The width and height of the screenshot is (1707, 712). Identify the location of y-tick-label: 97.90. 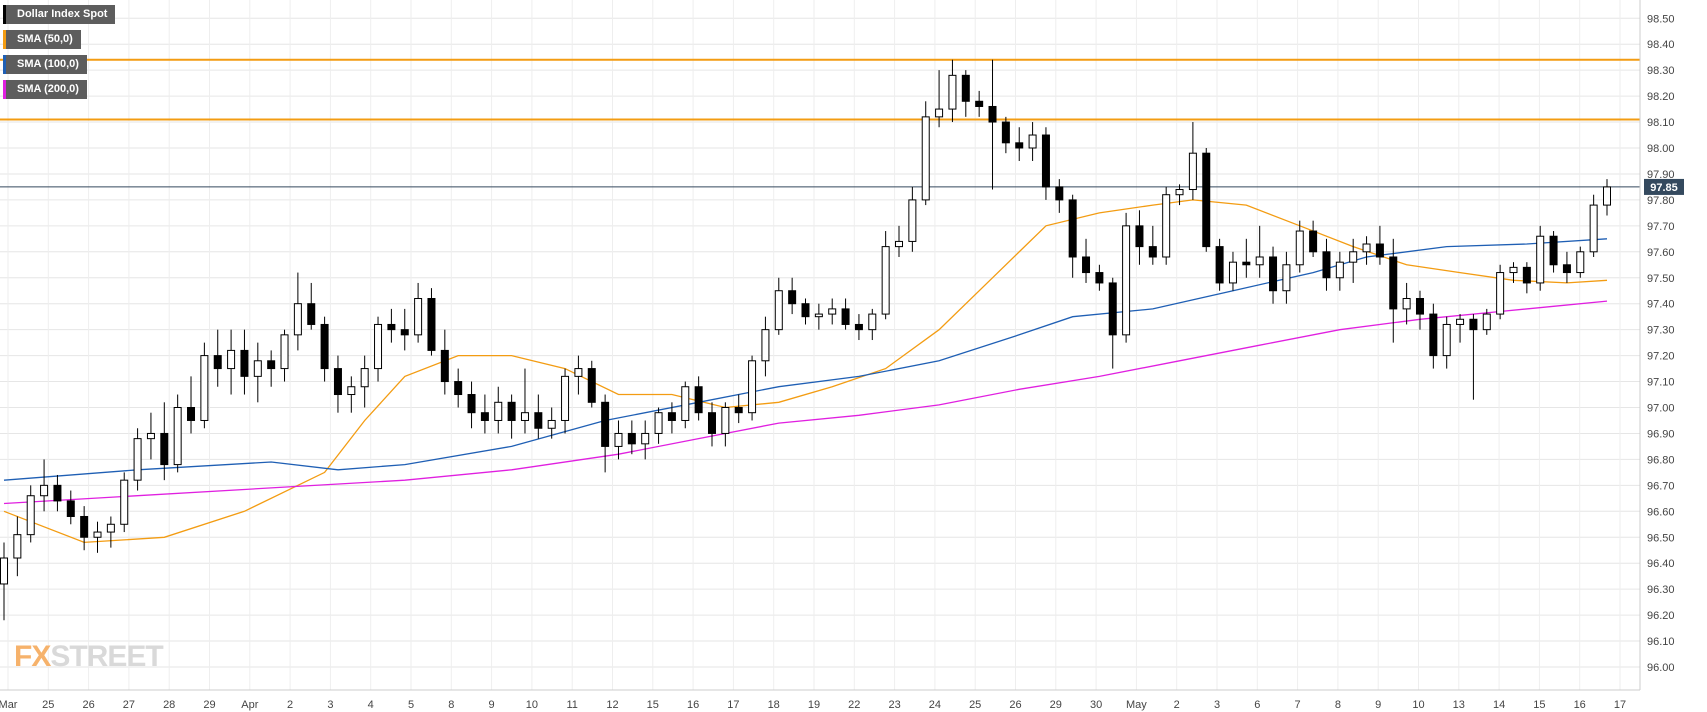
(1661, 175).